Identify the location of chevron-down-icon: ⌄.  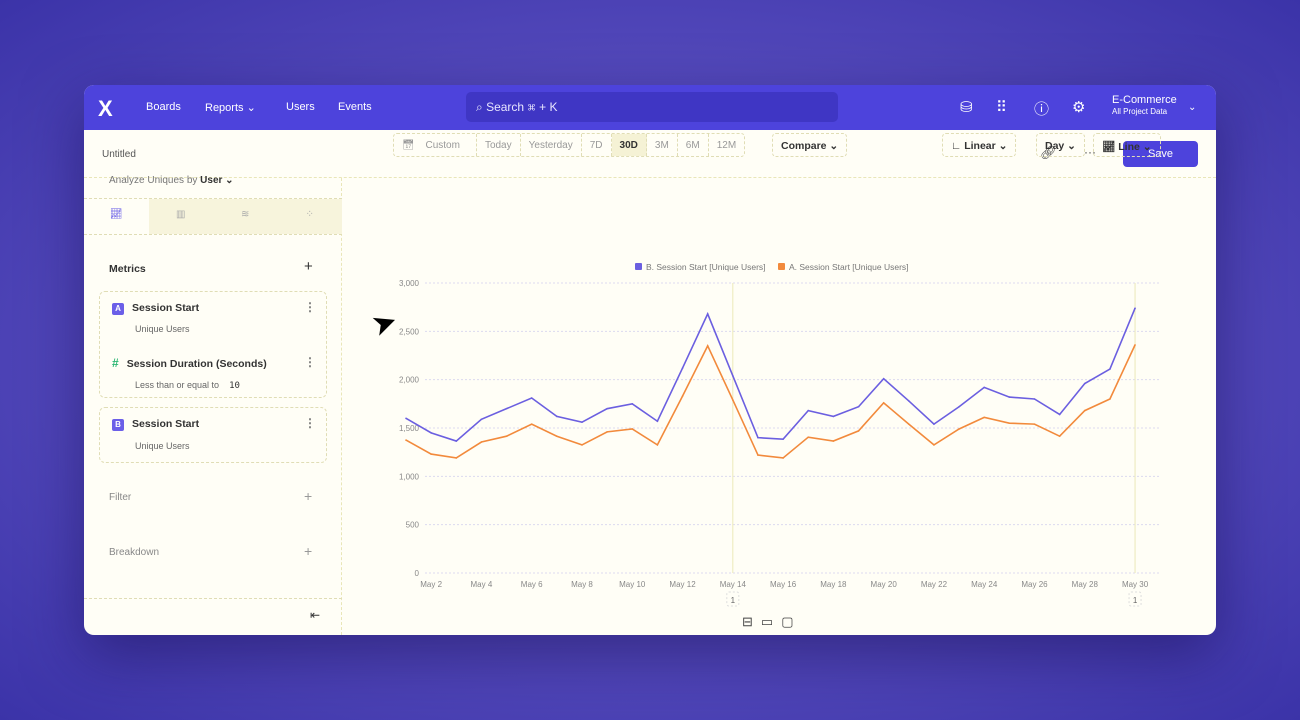
(1192, 107).